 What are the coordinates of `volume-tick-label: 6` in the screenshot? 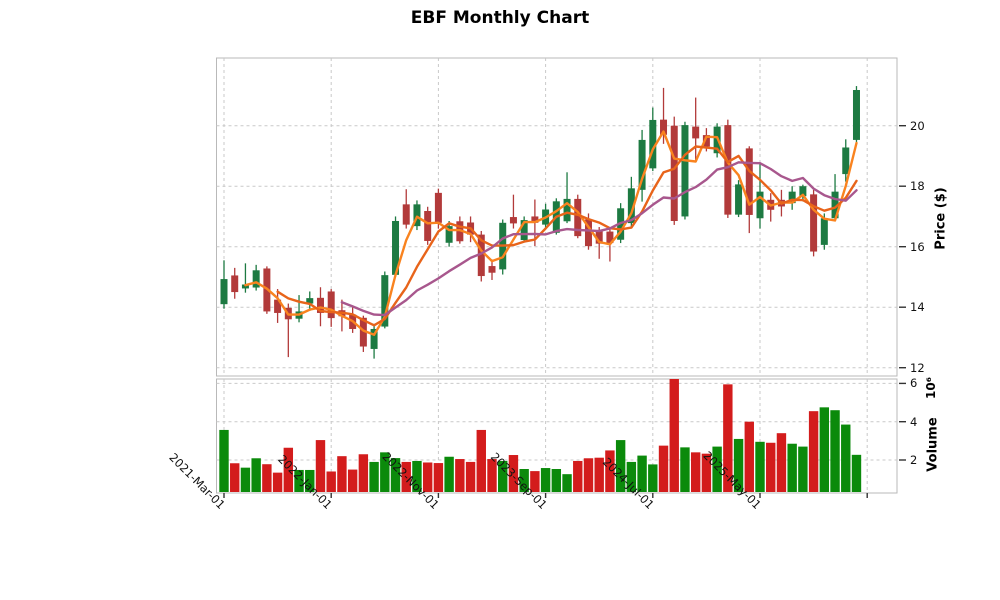 It's located at (914, 383).